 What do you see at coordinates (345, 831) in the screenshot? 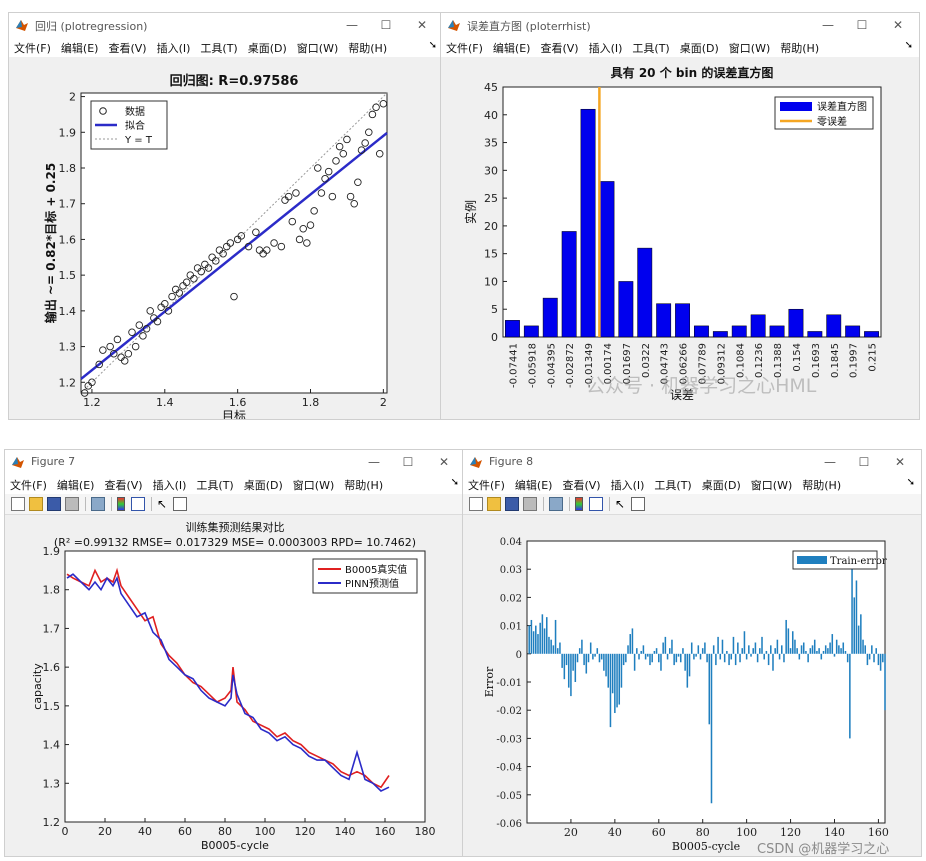
I see `x-tick-label: 140` at bounding box center [345, 831].